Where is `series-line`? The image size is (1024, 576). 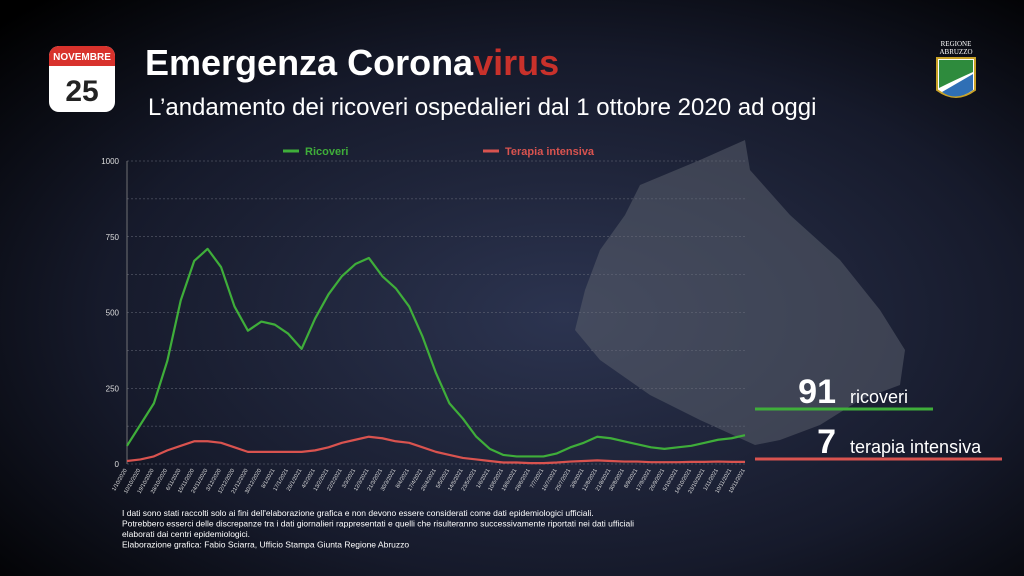
series-line is located at coordinates (435, 450).